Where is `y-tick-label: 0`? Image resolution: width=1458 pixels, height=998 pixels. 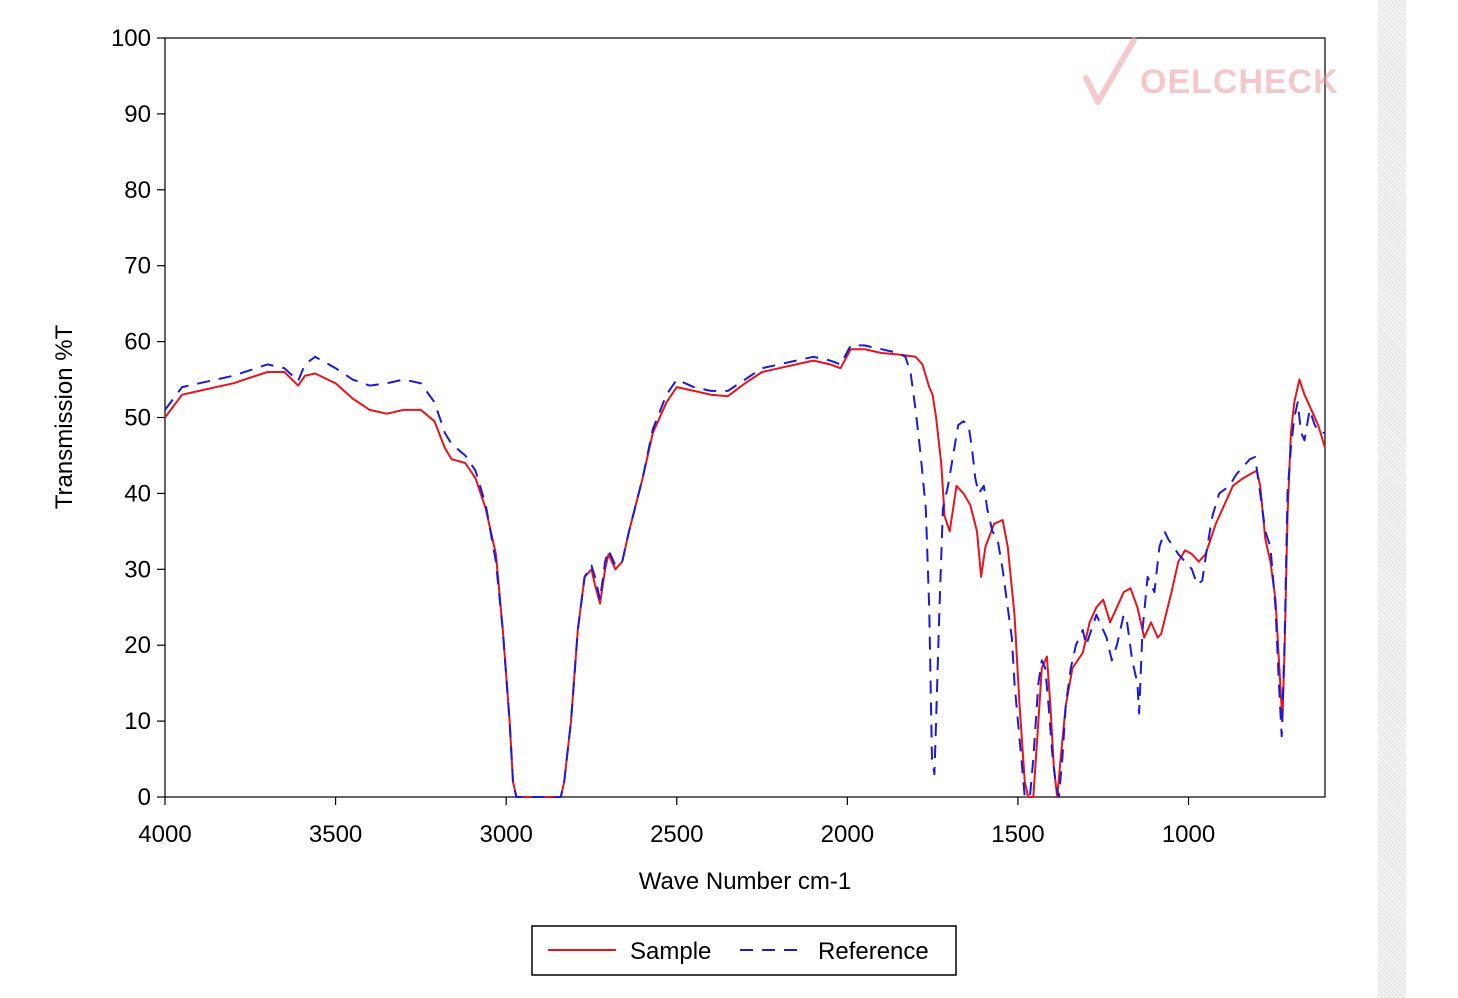
y-tick-label: 0 is located at coordinates (144, 797).